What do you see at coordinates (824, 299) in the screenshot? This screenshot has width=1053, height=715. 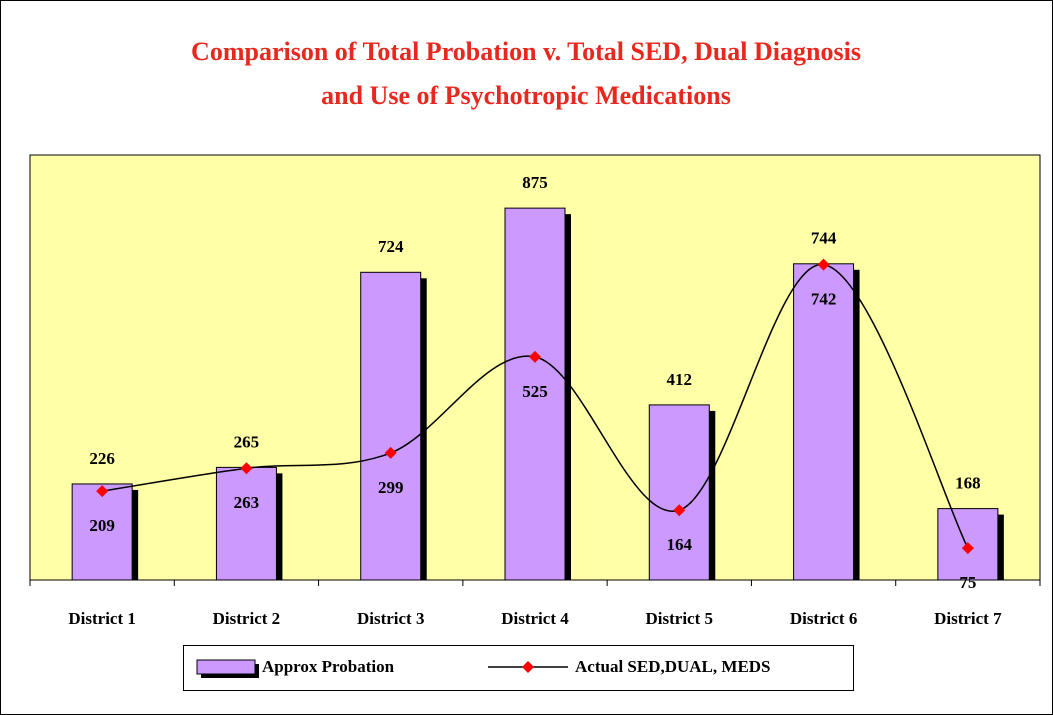 I see `line-value-label: 742` at bounding box center [824, 299].